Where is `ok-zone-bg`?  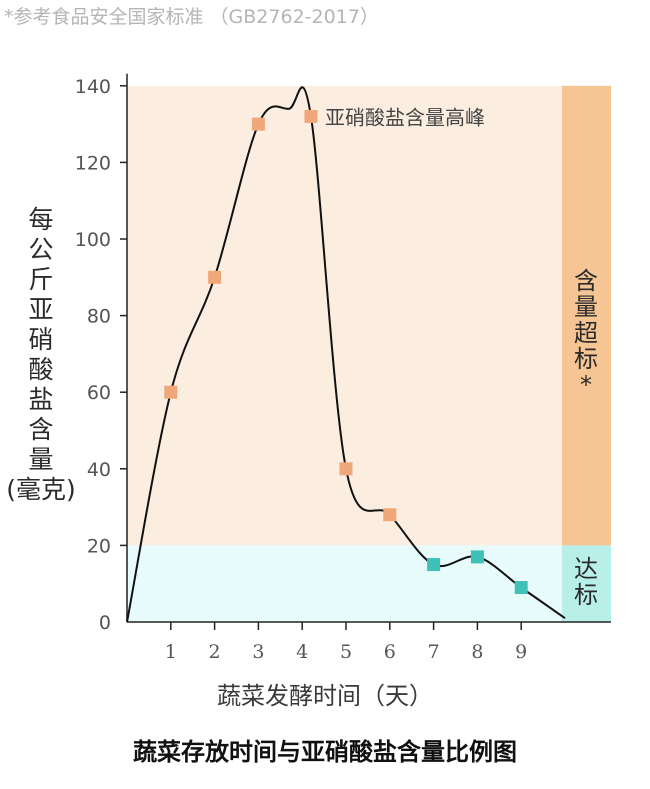 ok-zone-bg is located at coordinates (344, 583).